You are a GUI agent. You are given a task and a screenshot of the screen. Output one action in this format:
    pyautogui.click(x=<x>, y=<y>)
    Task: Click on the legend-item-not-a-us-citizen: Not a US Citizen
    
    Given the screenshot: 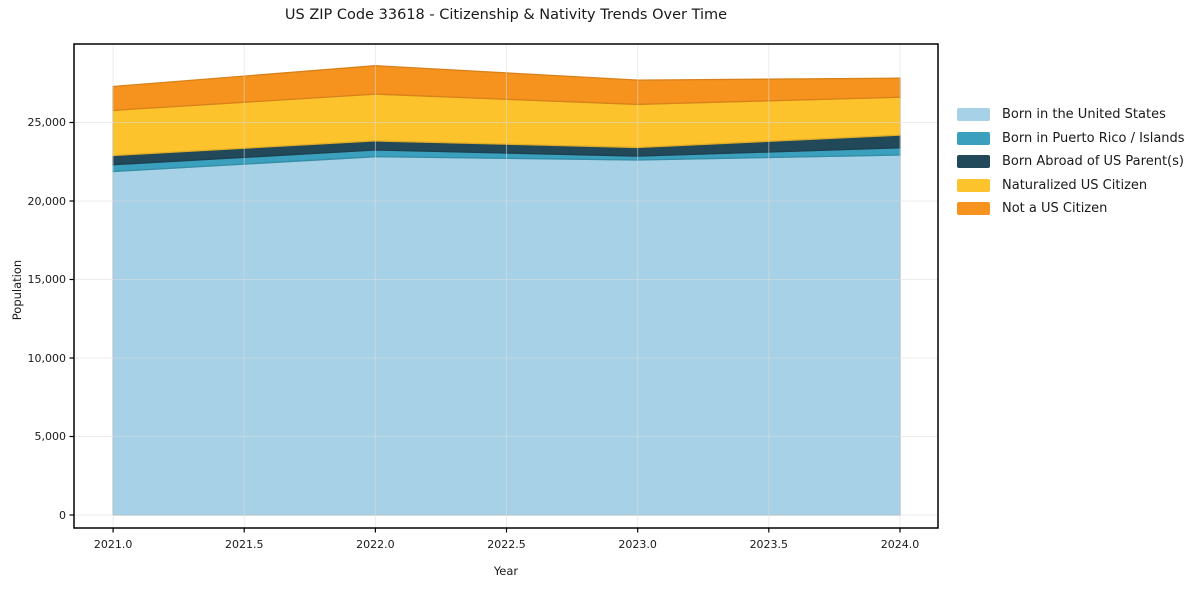 What is the action you would take?
    pyautogui.click(x=1071, y=208)
    